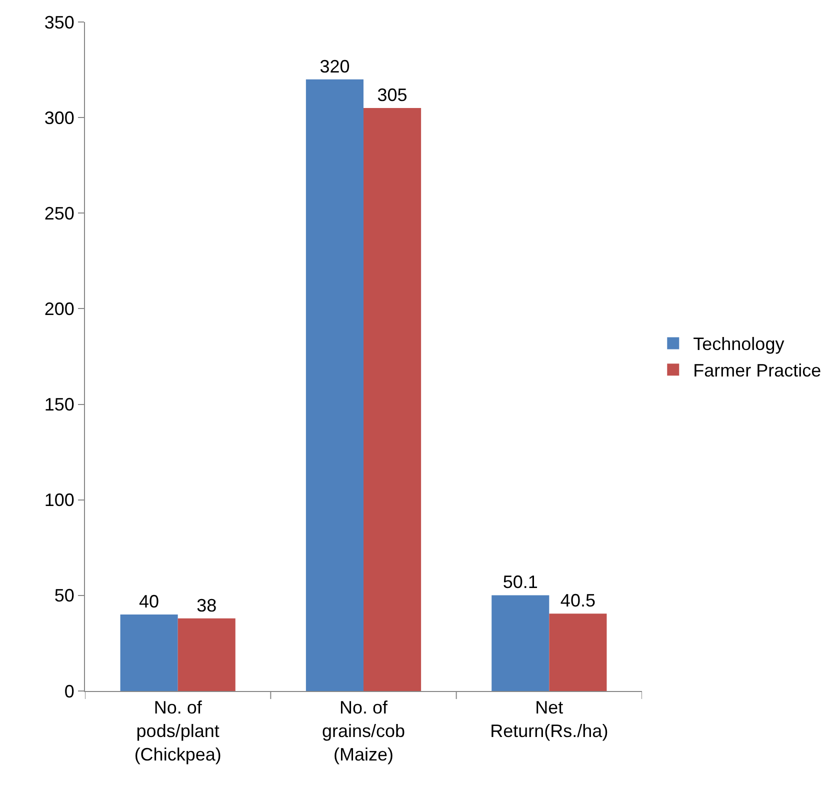 This screenshot has height=804, width=839. What do you see at coordinates (59, 309) in the screenshot?
I see `y-tick-label: 200` at bounding box center [59, 309].